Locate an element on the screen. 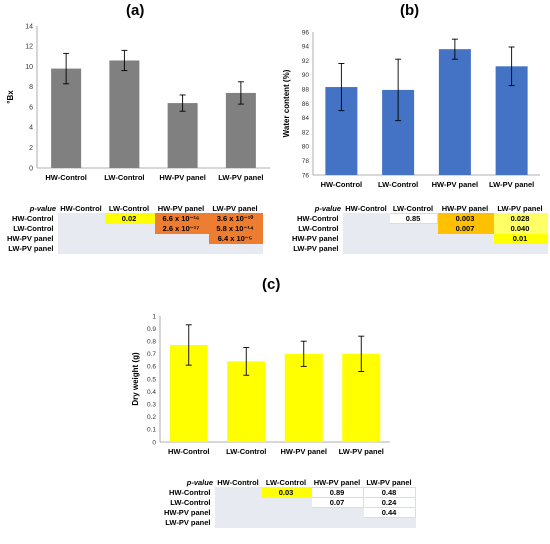 The height and width of the screenshot is (544, 550). table-cell: 2.6 x 10⁻¹⁷ is located at coordinates (181, 228).